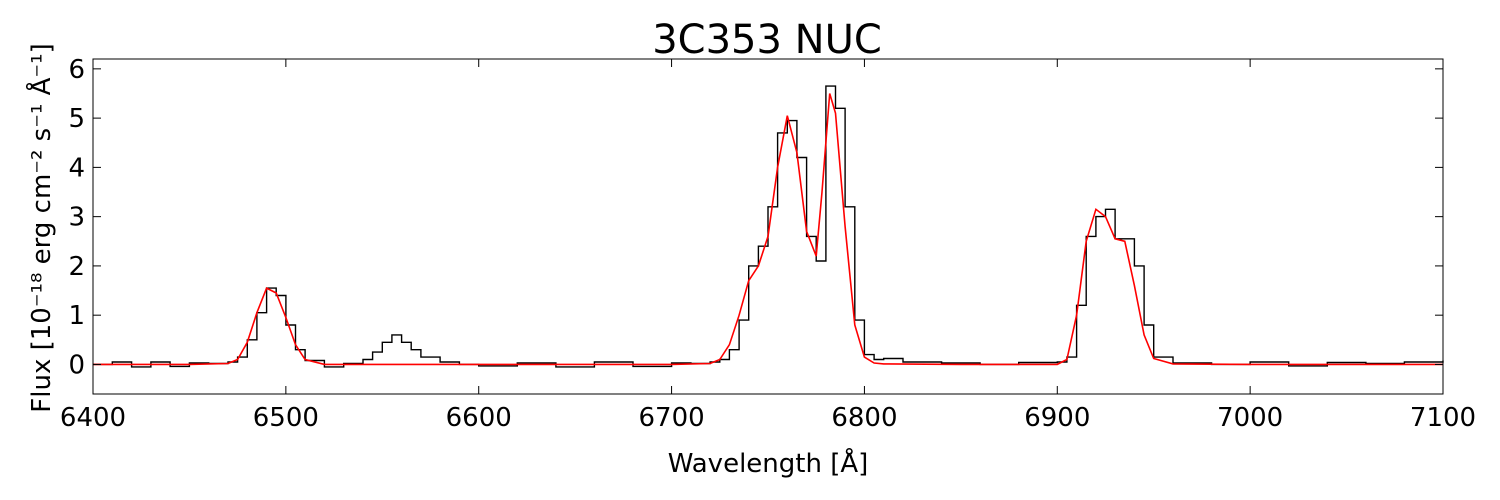 This screenshot has height=500, width=1500. What do you see at coordinates (286, 418) in the screenshot?
I see `x-tick-label: 6500` at bounding box center [286, 418].